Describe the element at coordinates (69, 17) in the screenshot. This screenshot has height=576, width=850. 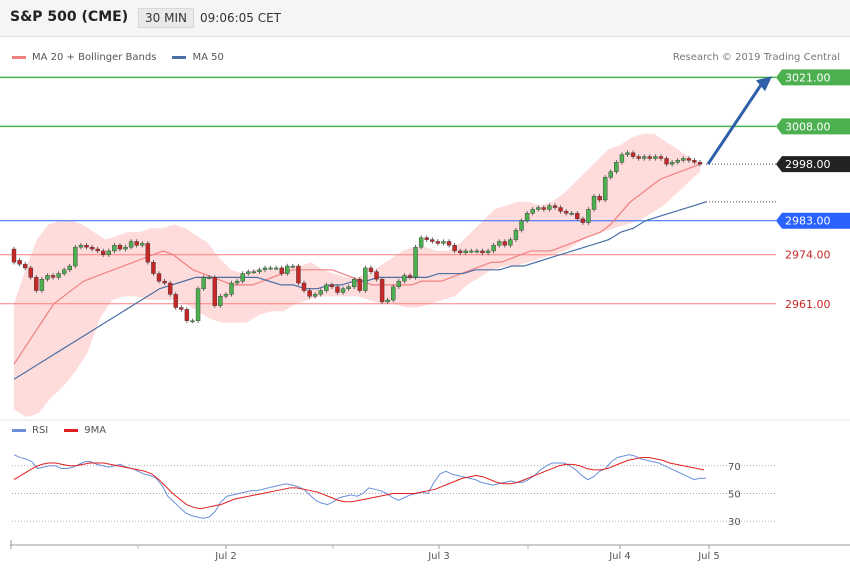
I see `instrument-title: S&P 500 (CME)` at that location.